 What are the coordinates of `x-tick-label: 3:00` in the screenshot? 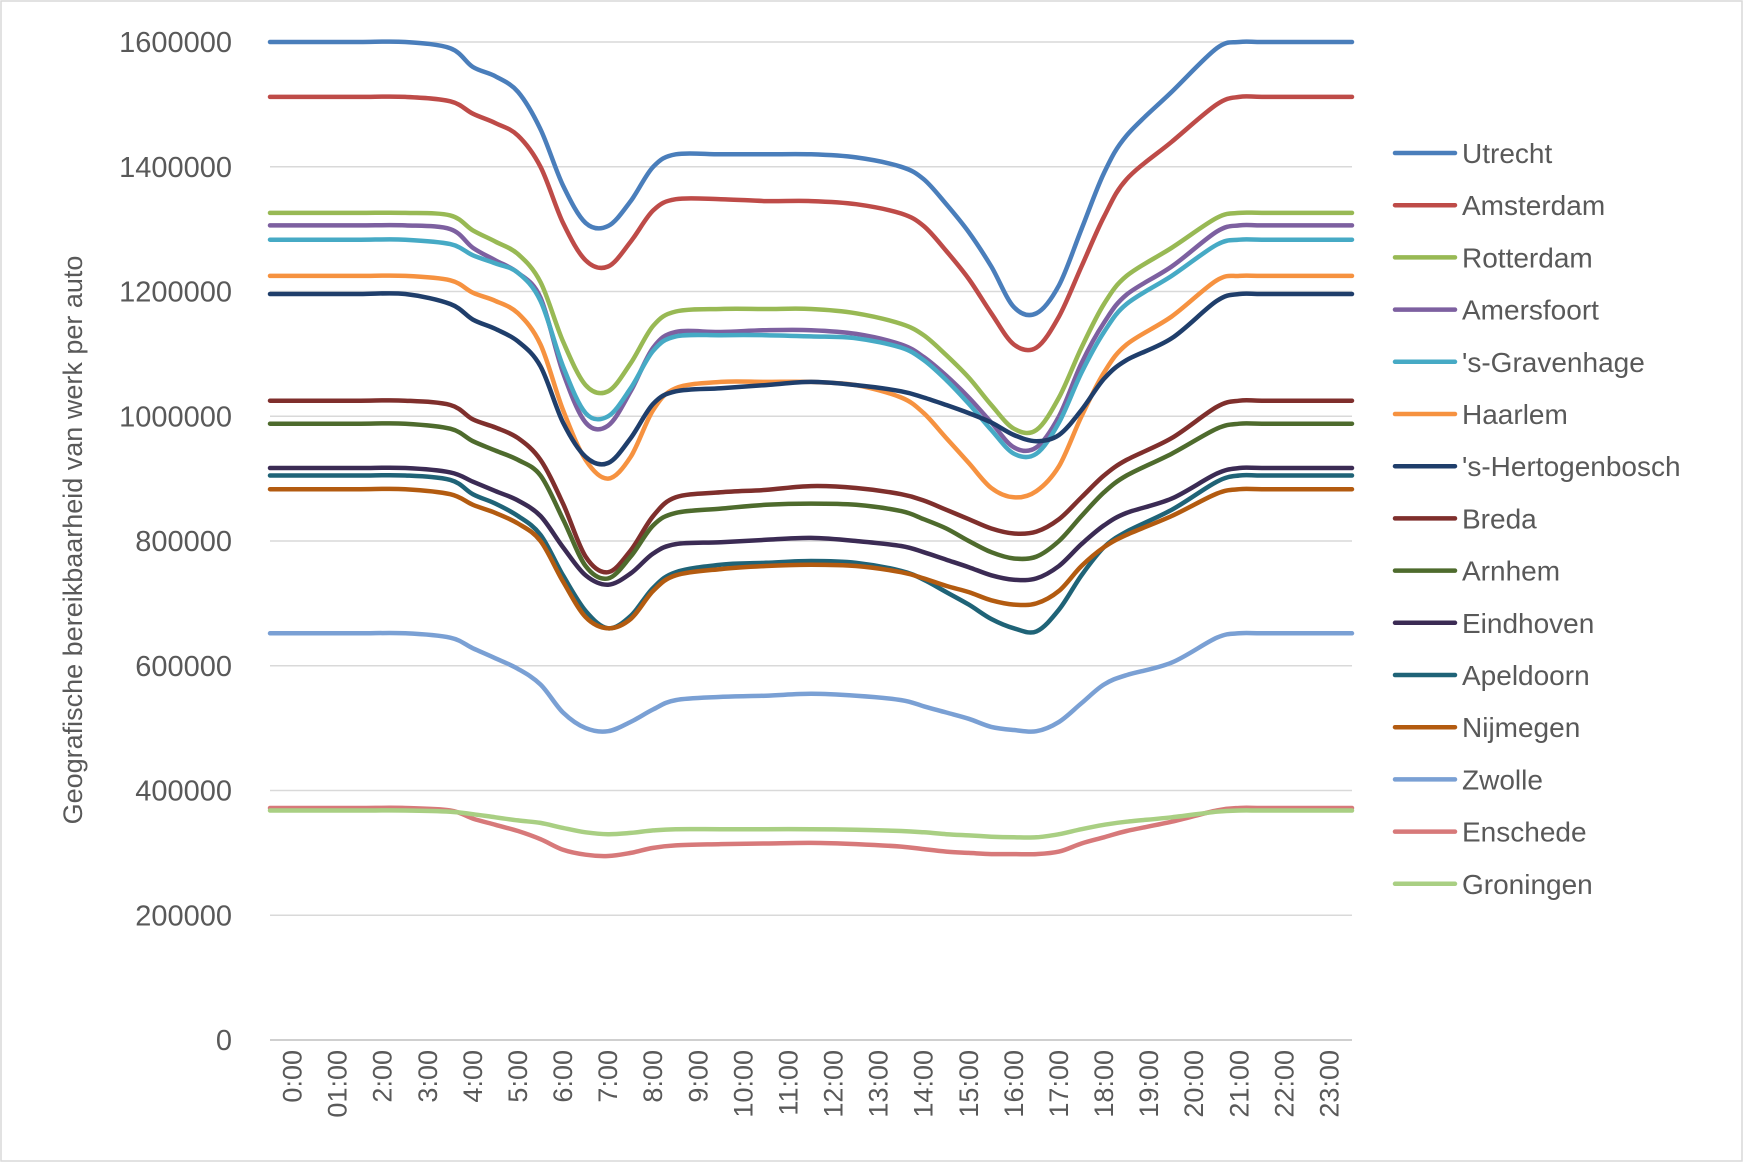 It's located at (428, 1076).